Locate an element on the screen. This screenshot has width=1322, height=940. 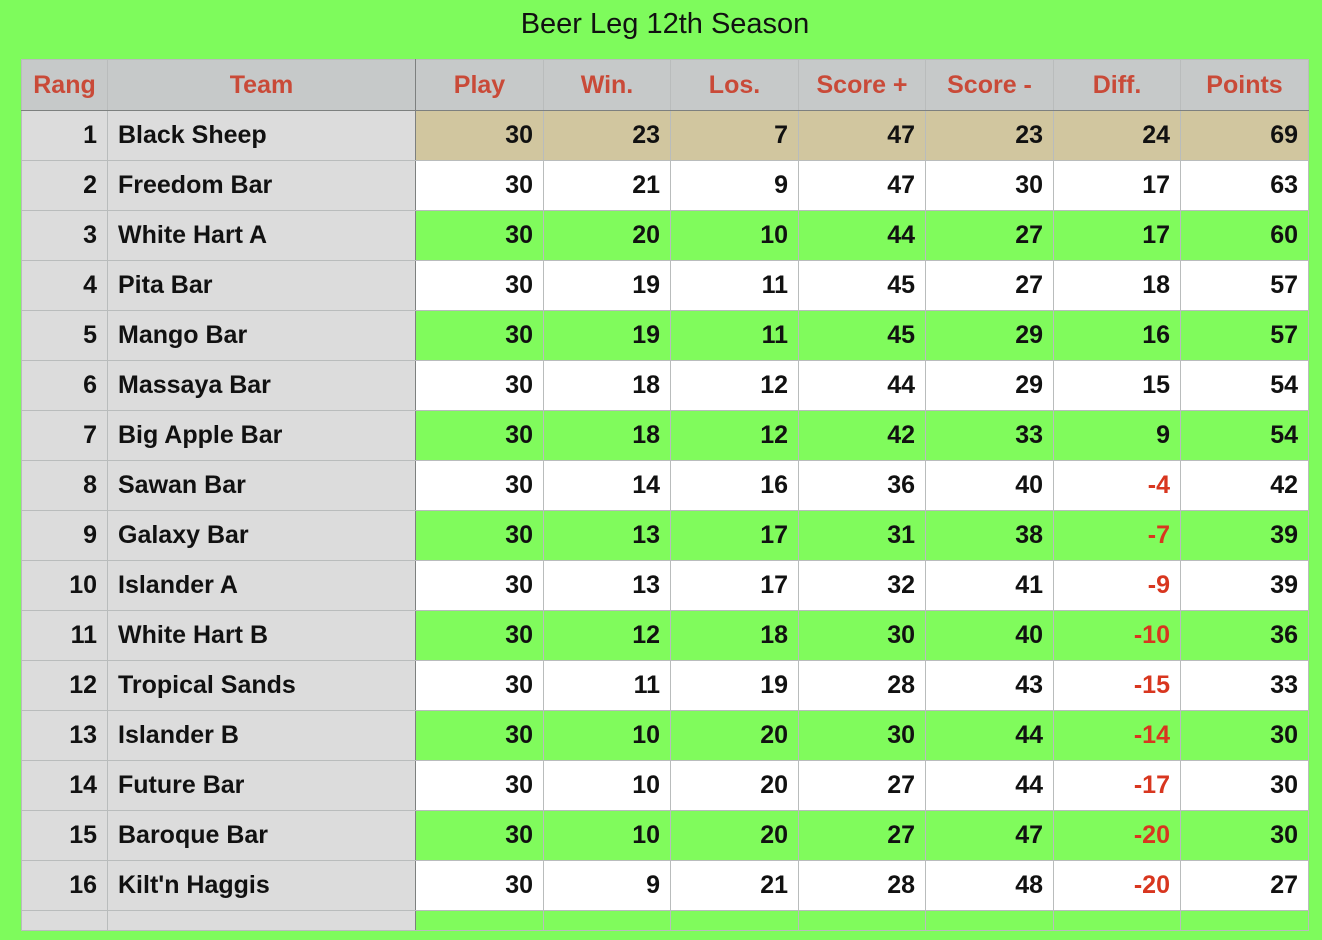
rank-cell: 14 is located at coordinates (64, 785).